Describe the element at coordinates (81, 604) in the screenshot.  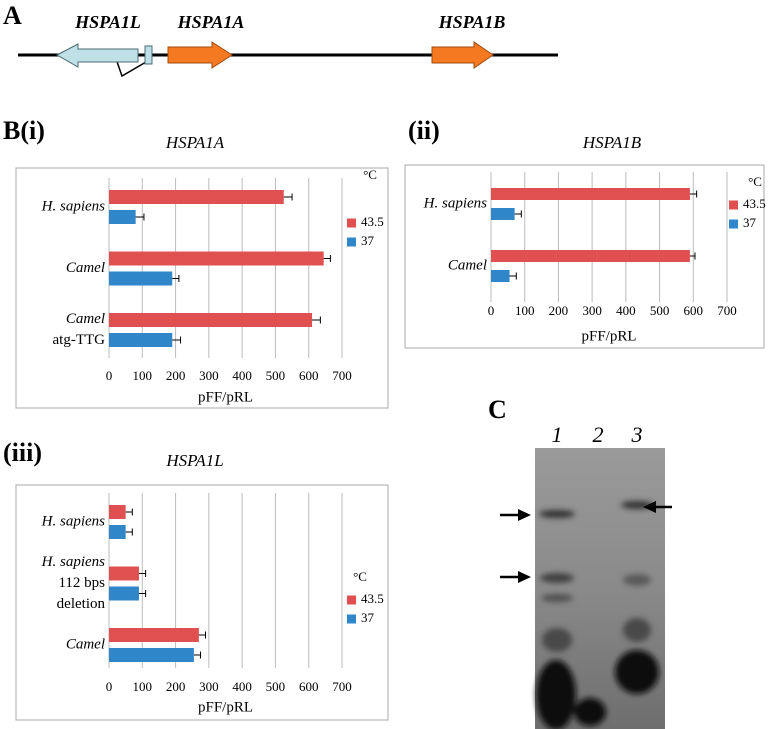
I see `y-tick-label: deletion` at that location.